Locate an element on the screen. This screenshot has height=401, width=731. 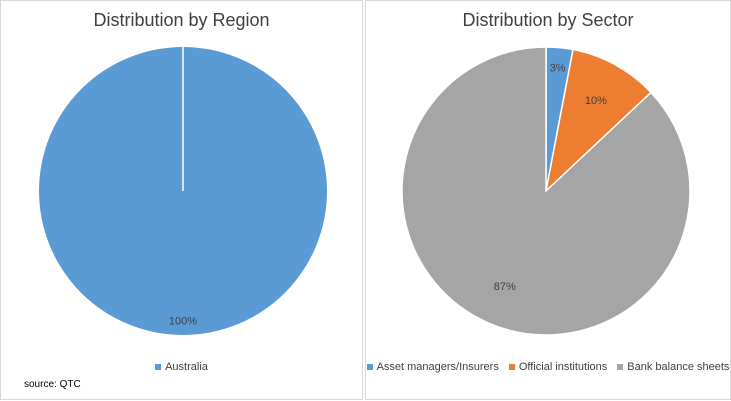
legend-label: Asset managers/Insurers is located at coordinates (437, 367).